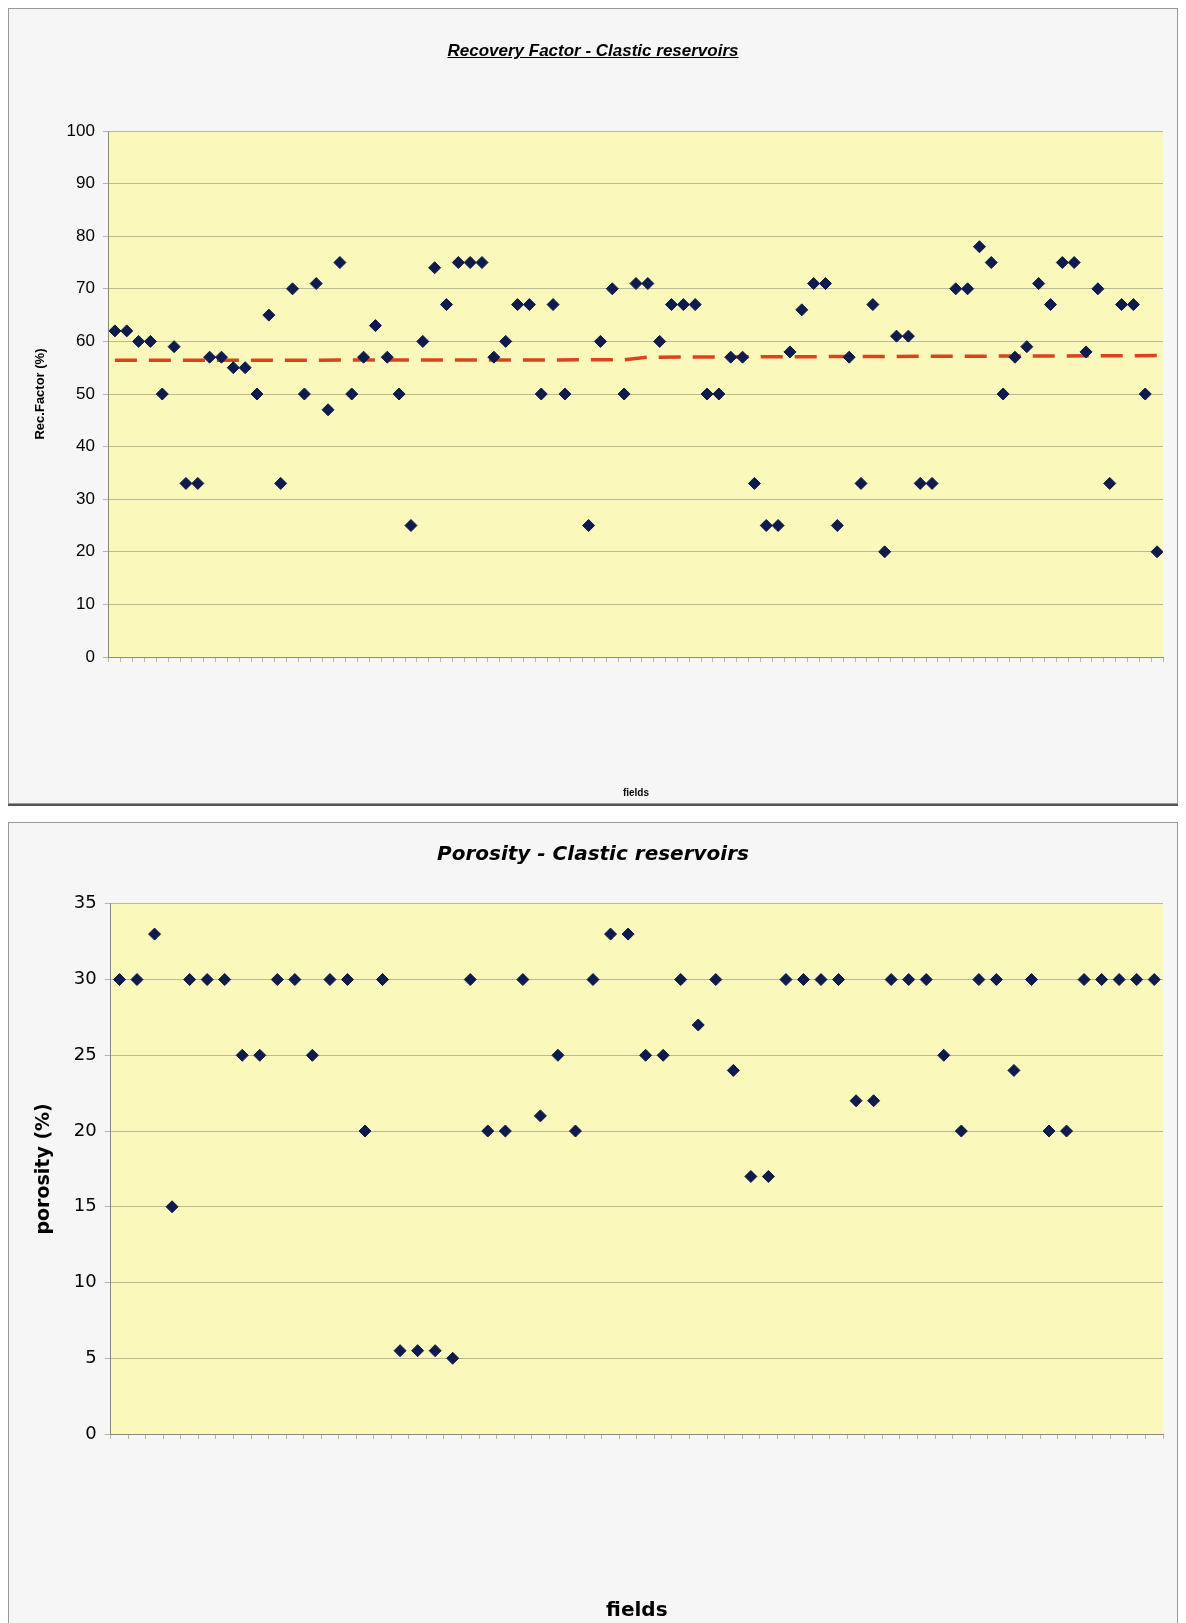 The height and width of the screenshot is (1623, 1186). Describe the element at coordinates (85, 446) in the screenshot. I see `y-tick-label: 40` at that location.